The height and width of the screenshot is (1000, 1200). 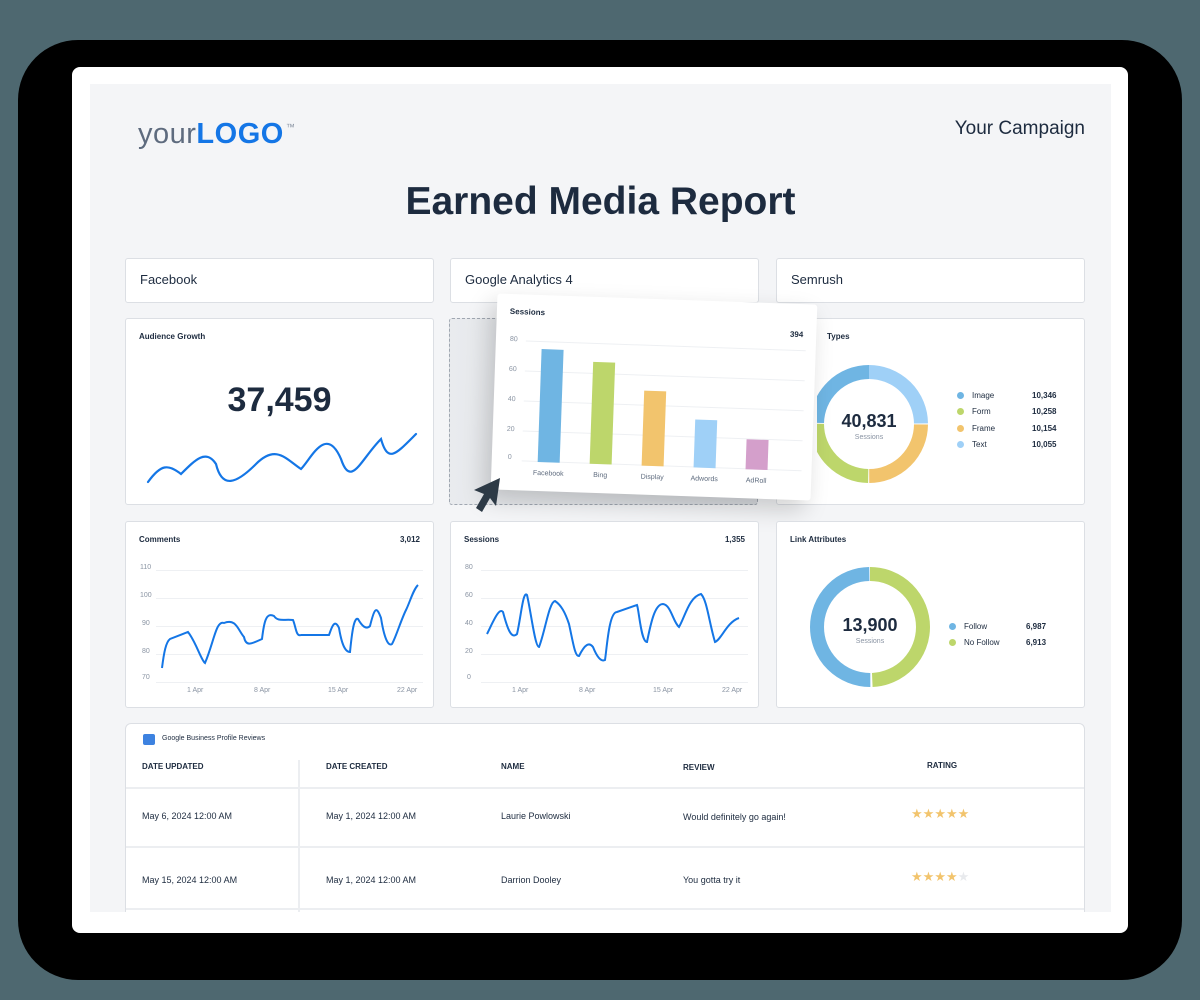 I want to click on bar-bing, so click(x=602, y=413).